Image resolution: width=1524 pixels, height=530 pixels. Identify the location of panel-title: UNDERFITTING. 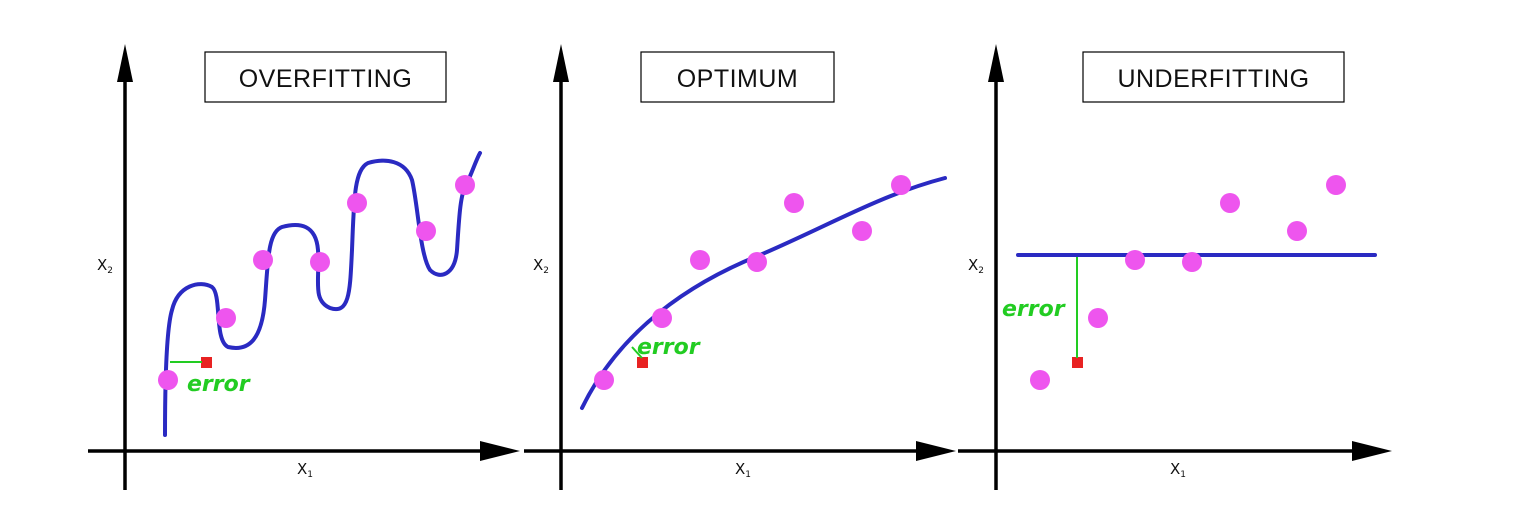
(1213, 79).